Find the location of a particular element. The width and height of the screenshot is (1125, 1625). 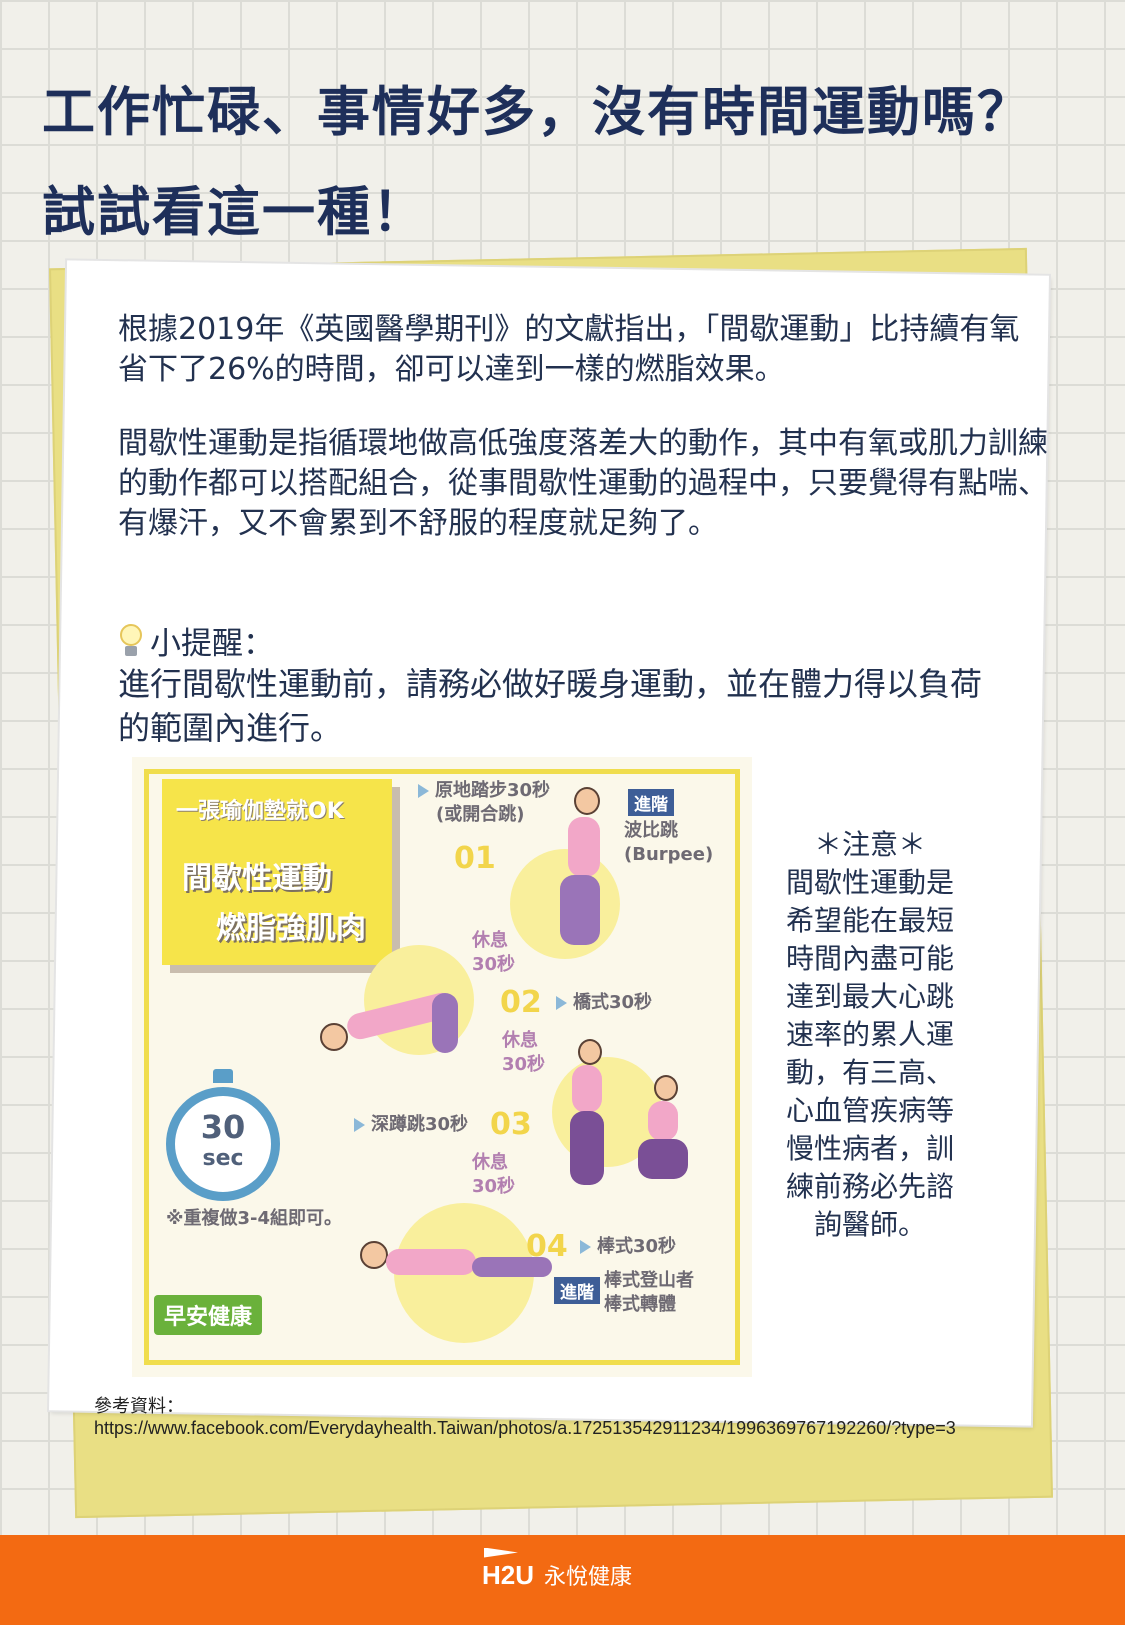

step4-advanced-1: 棒式登山者 is located at coordinates (649, 1280).